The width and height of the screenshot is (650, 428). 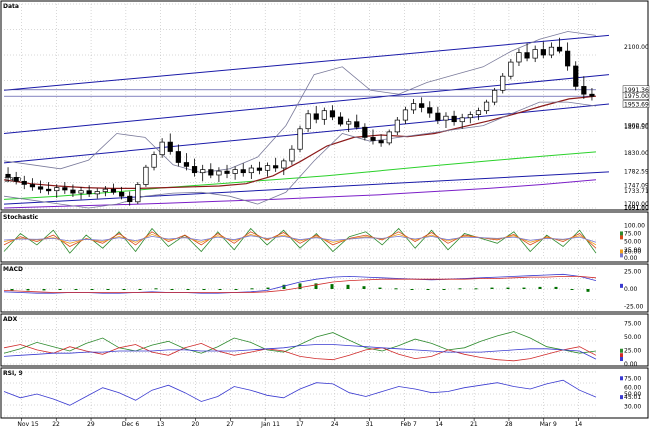 I want to click on axis-tick-label: 0.00, so click(x=631, y=289).